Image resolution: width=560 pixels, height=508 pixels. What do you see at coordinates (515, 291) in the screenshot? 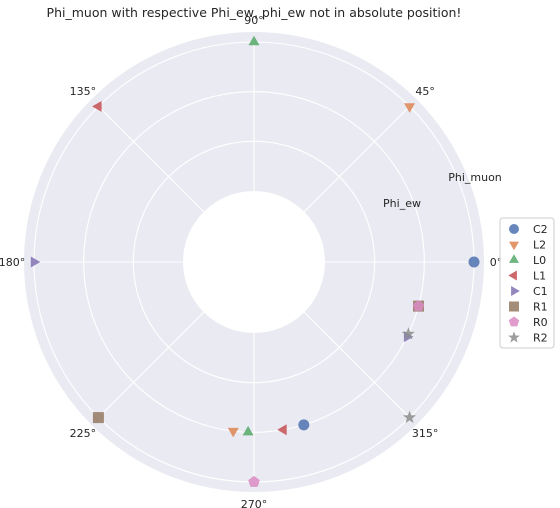
I see `legend-marker-c1` at bounding box center [515, 291].